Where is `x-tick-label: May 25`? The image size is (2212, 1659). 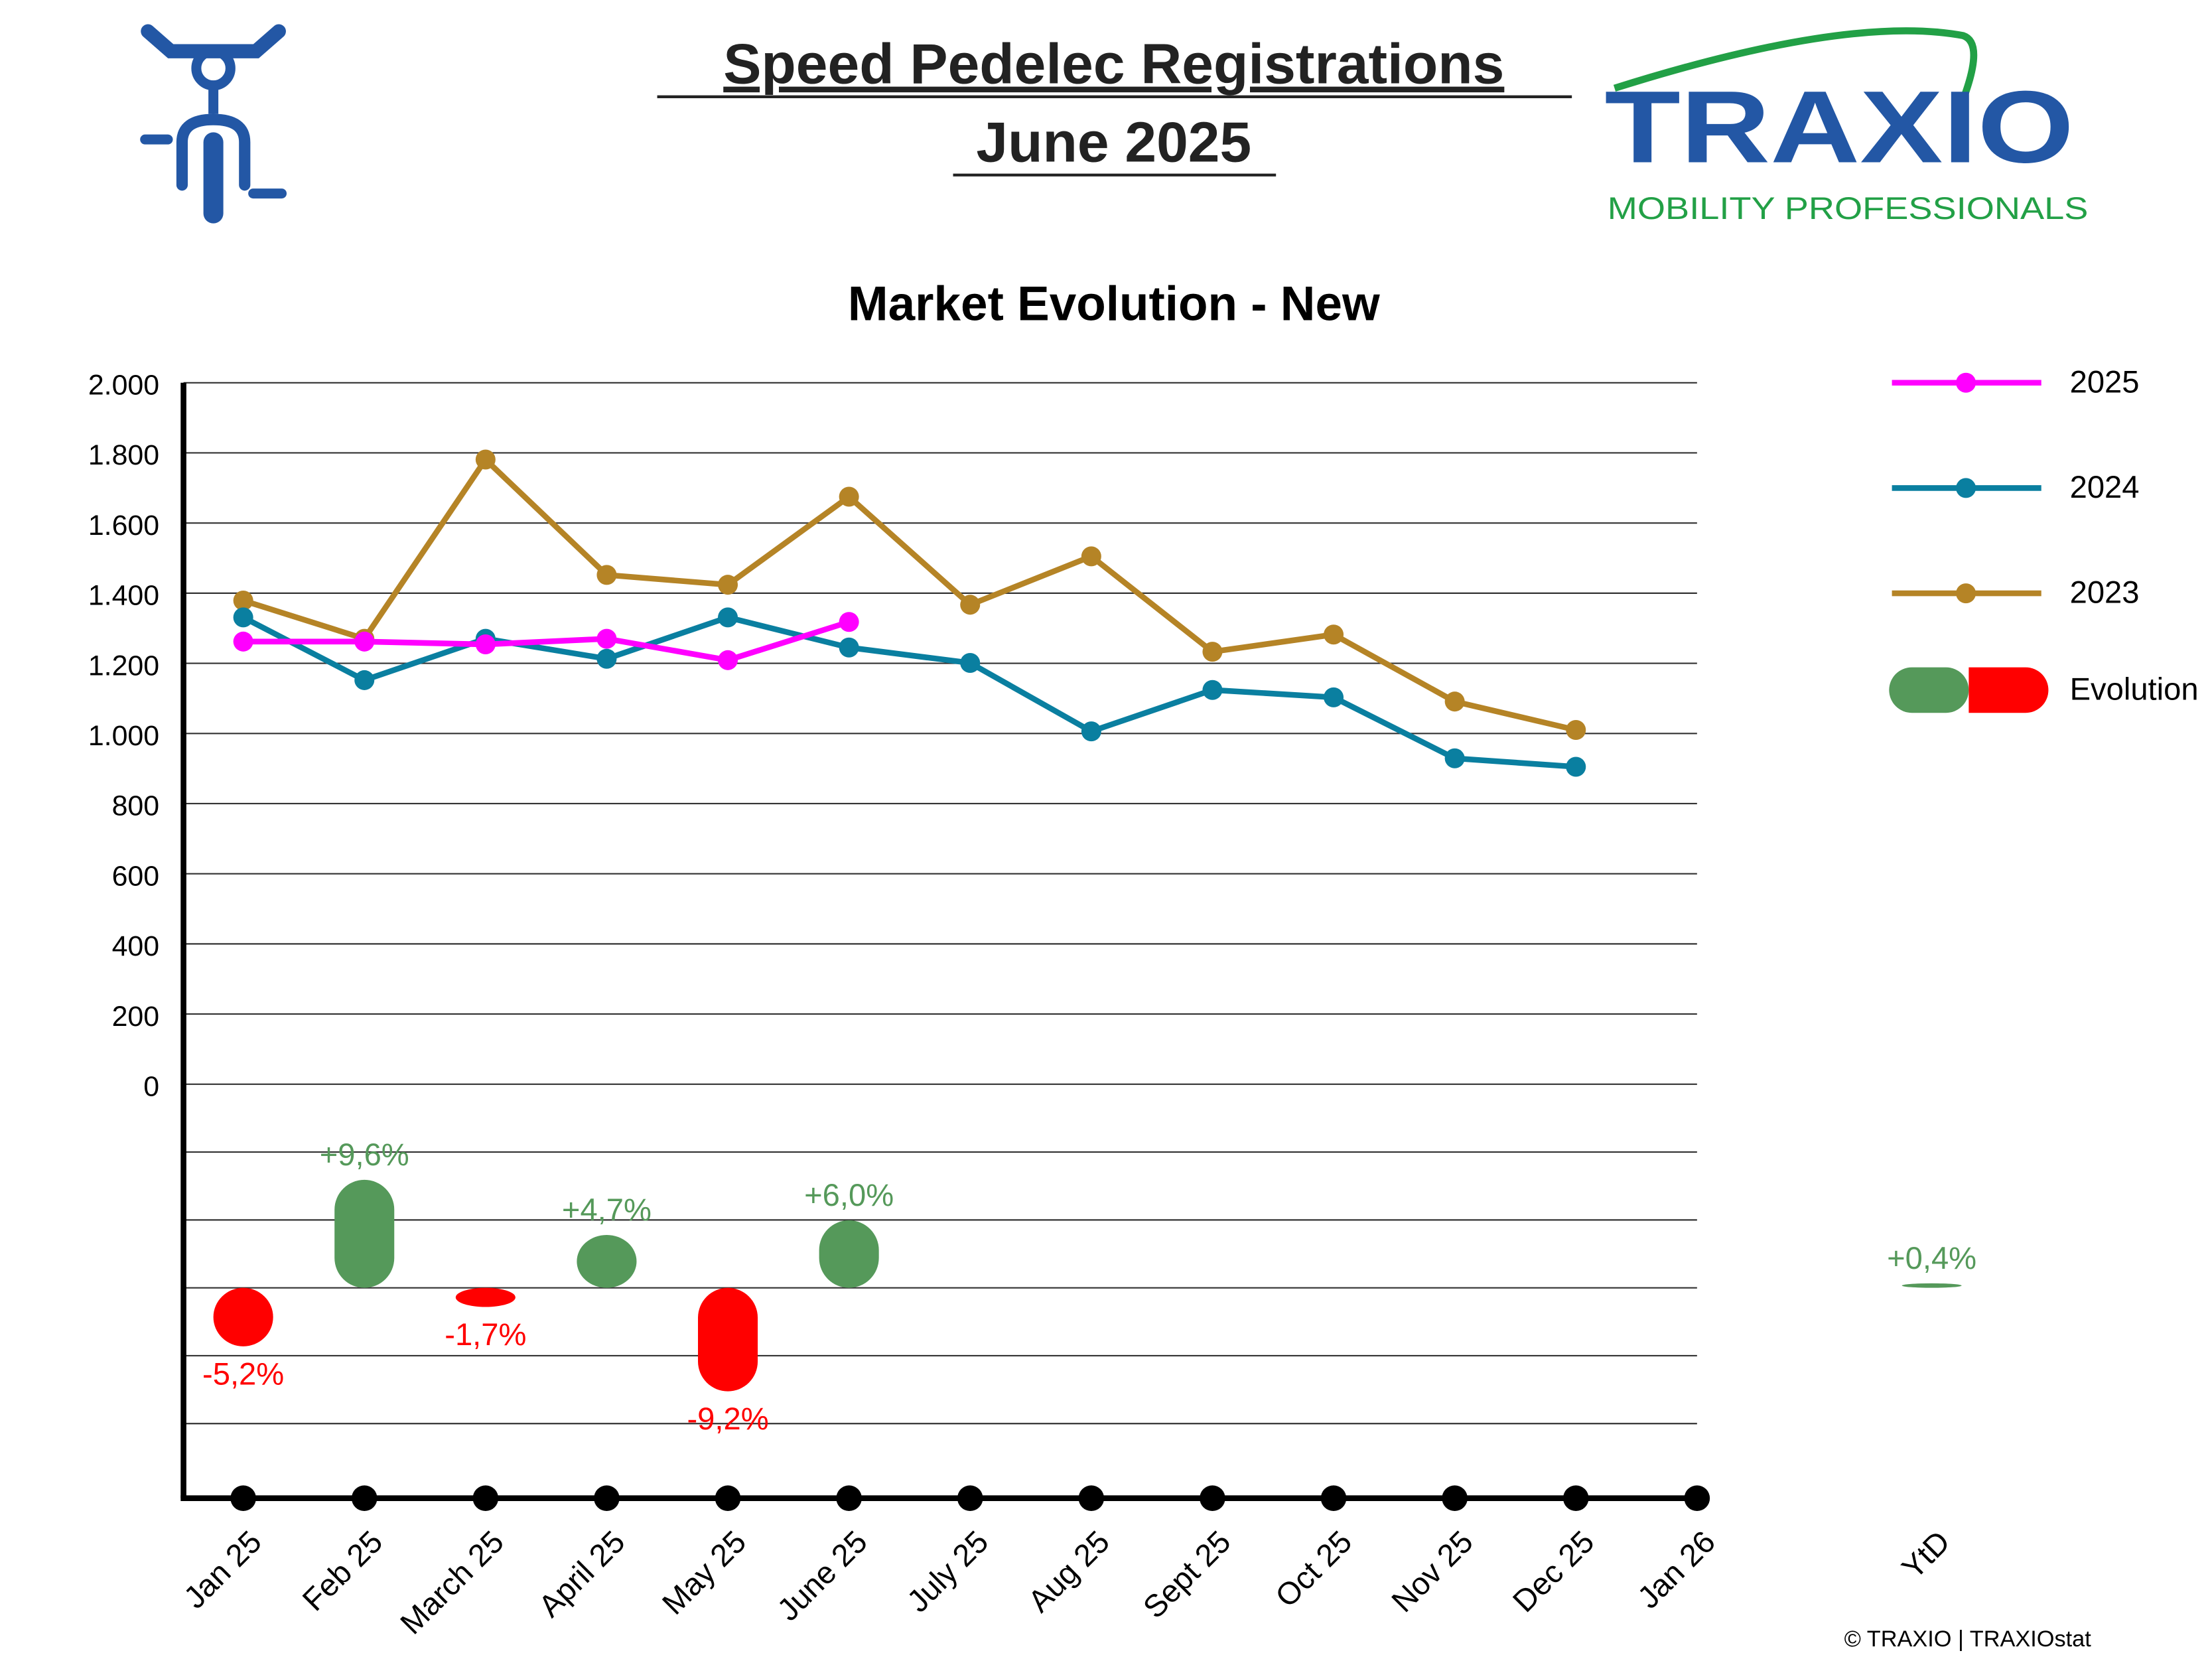
x-tick-label: May 25 is located at coordinates (704, 1572).